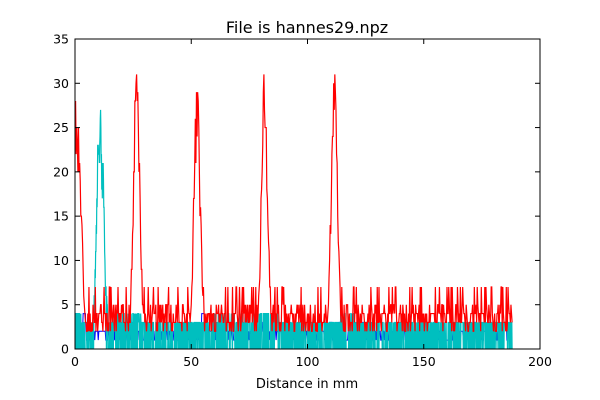 The width and height of the screenshot is (600, 400). Describe the element at coordinates (61, 260) in the screenshot. I see `y-tick-label: 10` at that location.